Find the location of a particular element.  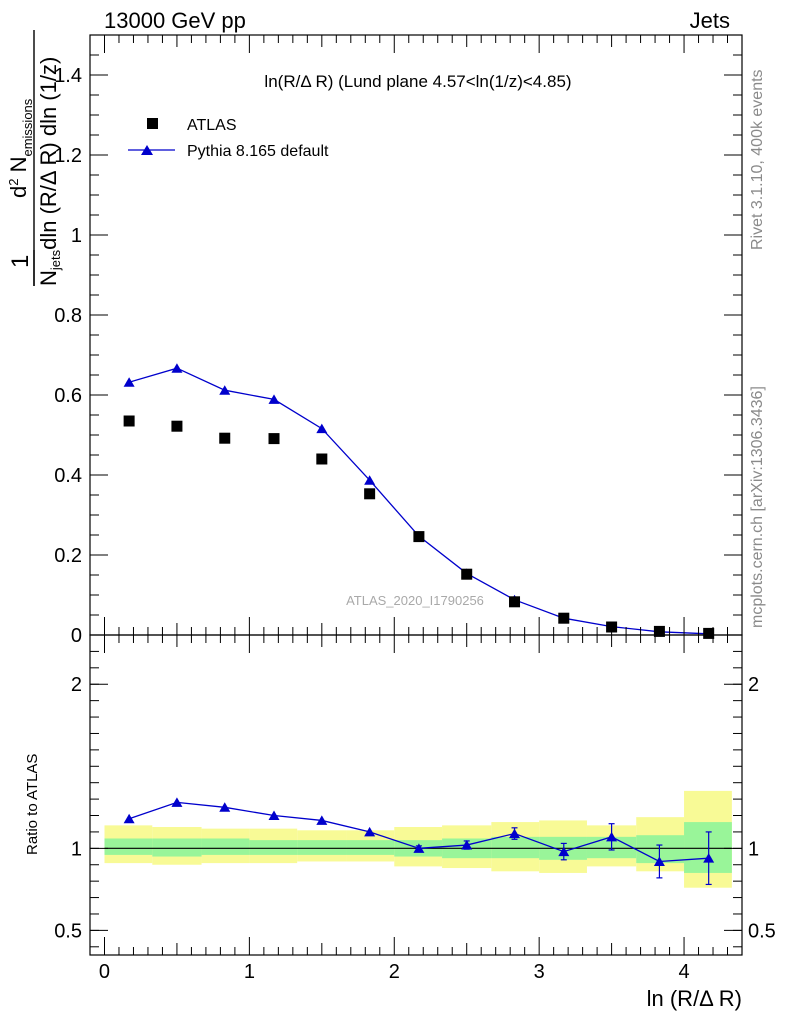

mcplots-label: mcplots.cern.ch [arXiv:1306.3436] is located at coordinates (757, 507).